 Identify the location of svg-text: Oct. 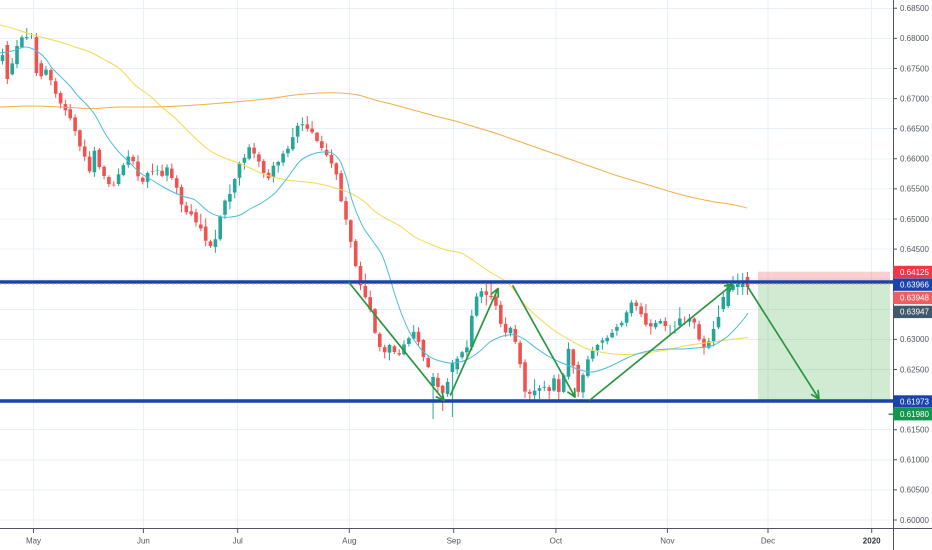
(556, 541).